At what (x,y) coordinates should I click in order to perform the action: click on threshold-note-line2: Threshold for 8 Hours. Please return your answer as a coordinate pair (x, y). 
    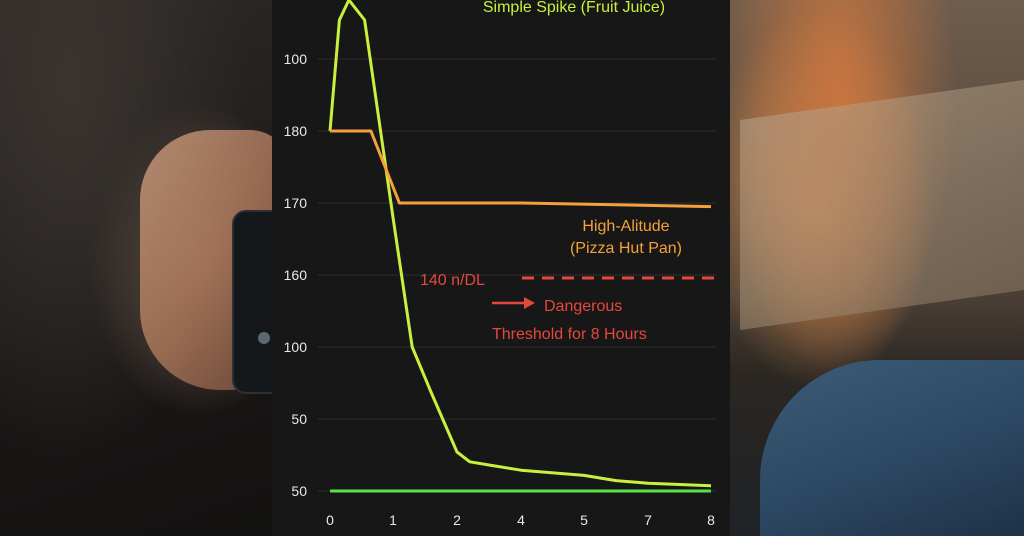
    Looking at the image, I should click on (569, 334).